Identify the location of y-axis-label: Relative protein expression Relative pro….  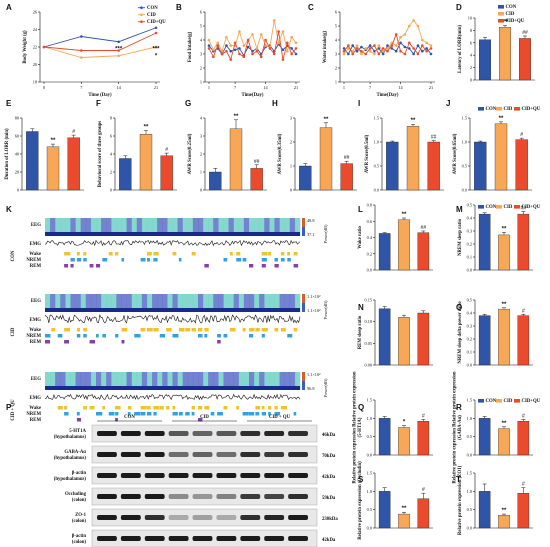
(355, 427).